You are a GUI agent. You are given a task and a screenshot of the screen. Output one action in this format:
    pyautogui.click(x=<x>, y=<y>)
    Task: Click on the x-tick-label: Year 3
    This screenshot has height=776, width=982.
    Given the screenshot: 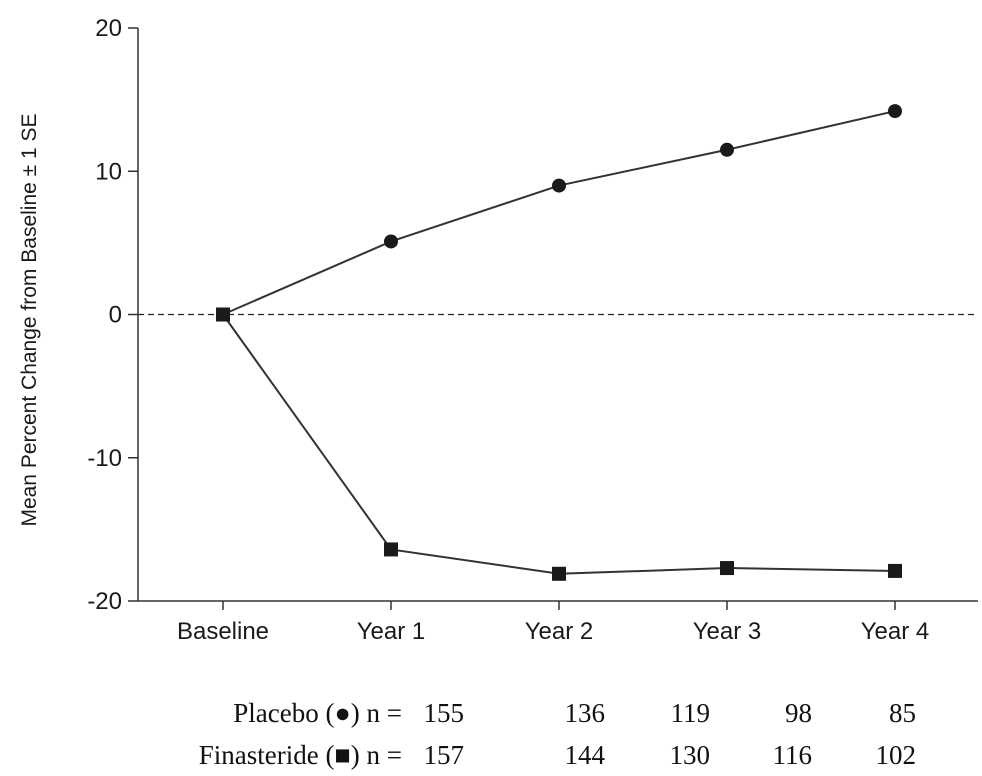 What is the action you would take?
    pyautogui.click(x=727, y=631)
    